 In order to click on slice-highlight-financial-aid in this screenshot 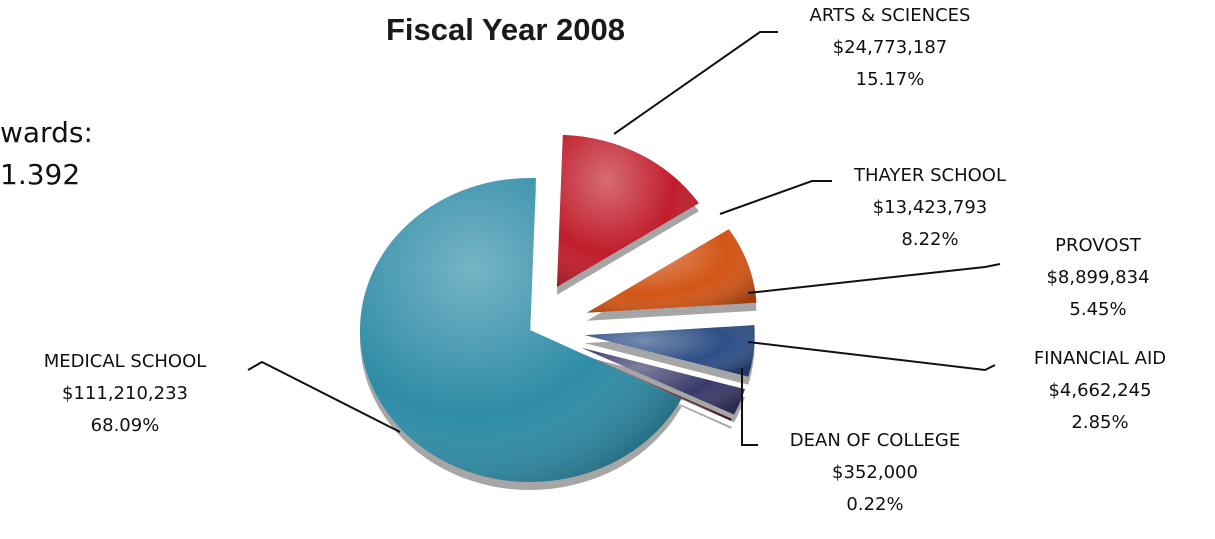, I will do `click(663, 381)`.